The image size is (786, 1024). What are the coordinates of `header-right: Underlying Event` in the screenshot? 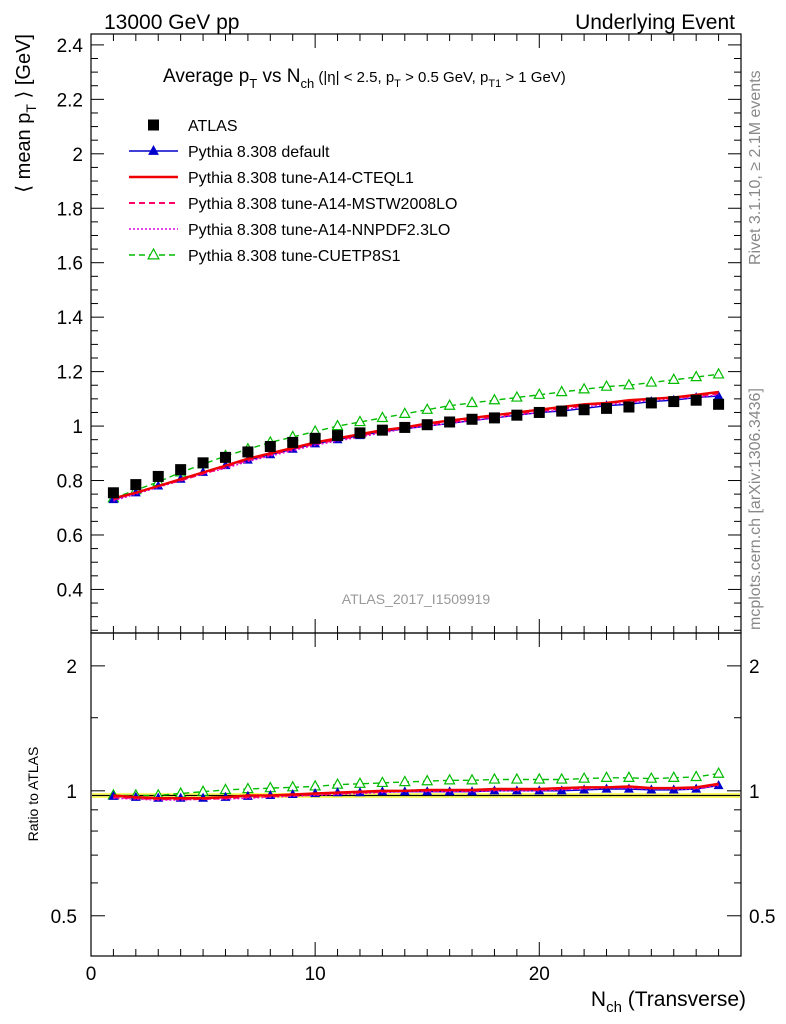 It's located at (655, 22).